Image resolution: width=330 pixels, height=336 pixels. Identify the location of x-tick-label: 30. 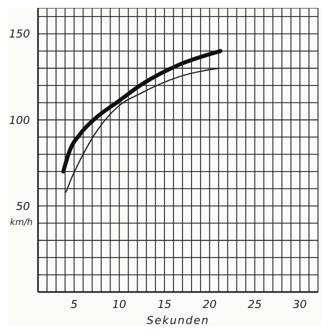
(299, 304).